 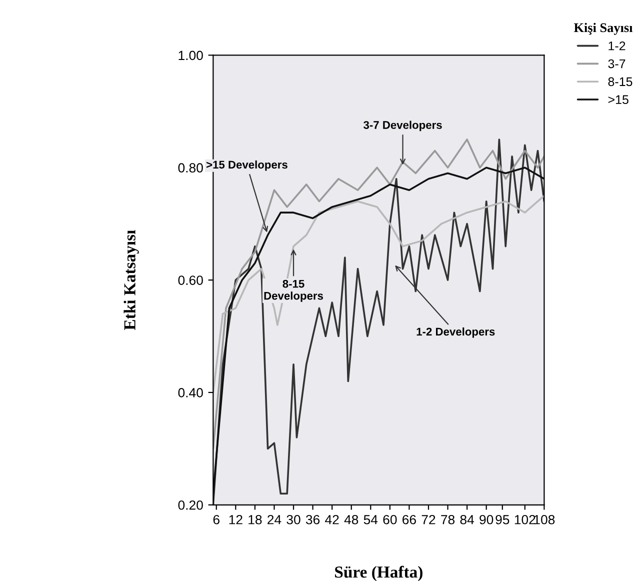 I want to click on x-tick-label: 90, so click(x=487, y=519).